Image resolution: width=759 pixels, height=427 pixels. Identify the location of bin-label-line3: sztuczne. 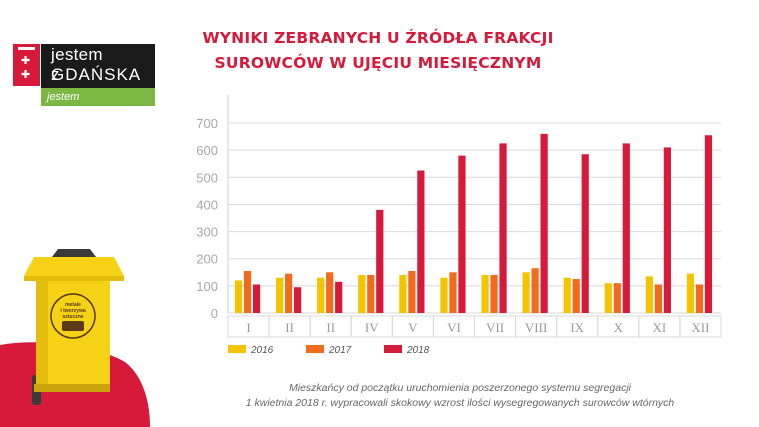
(72, 317).